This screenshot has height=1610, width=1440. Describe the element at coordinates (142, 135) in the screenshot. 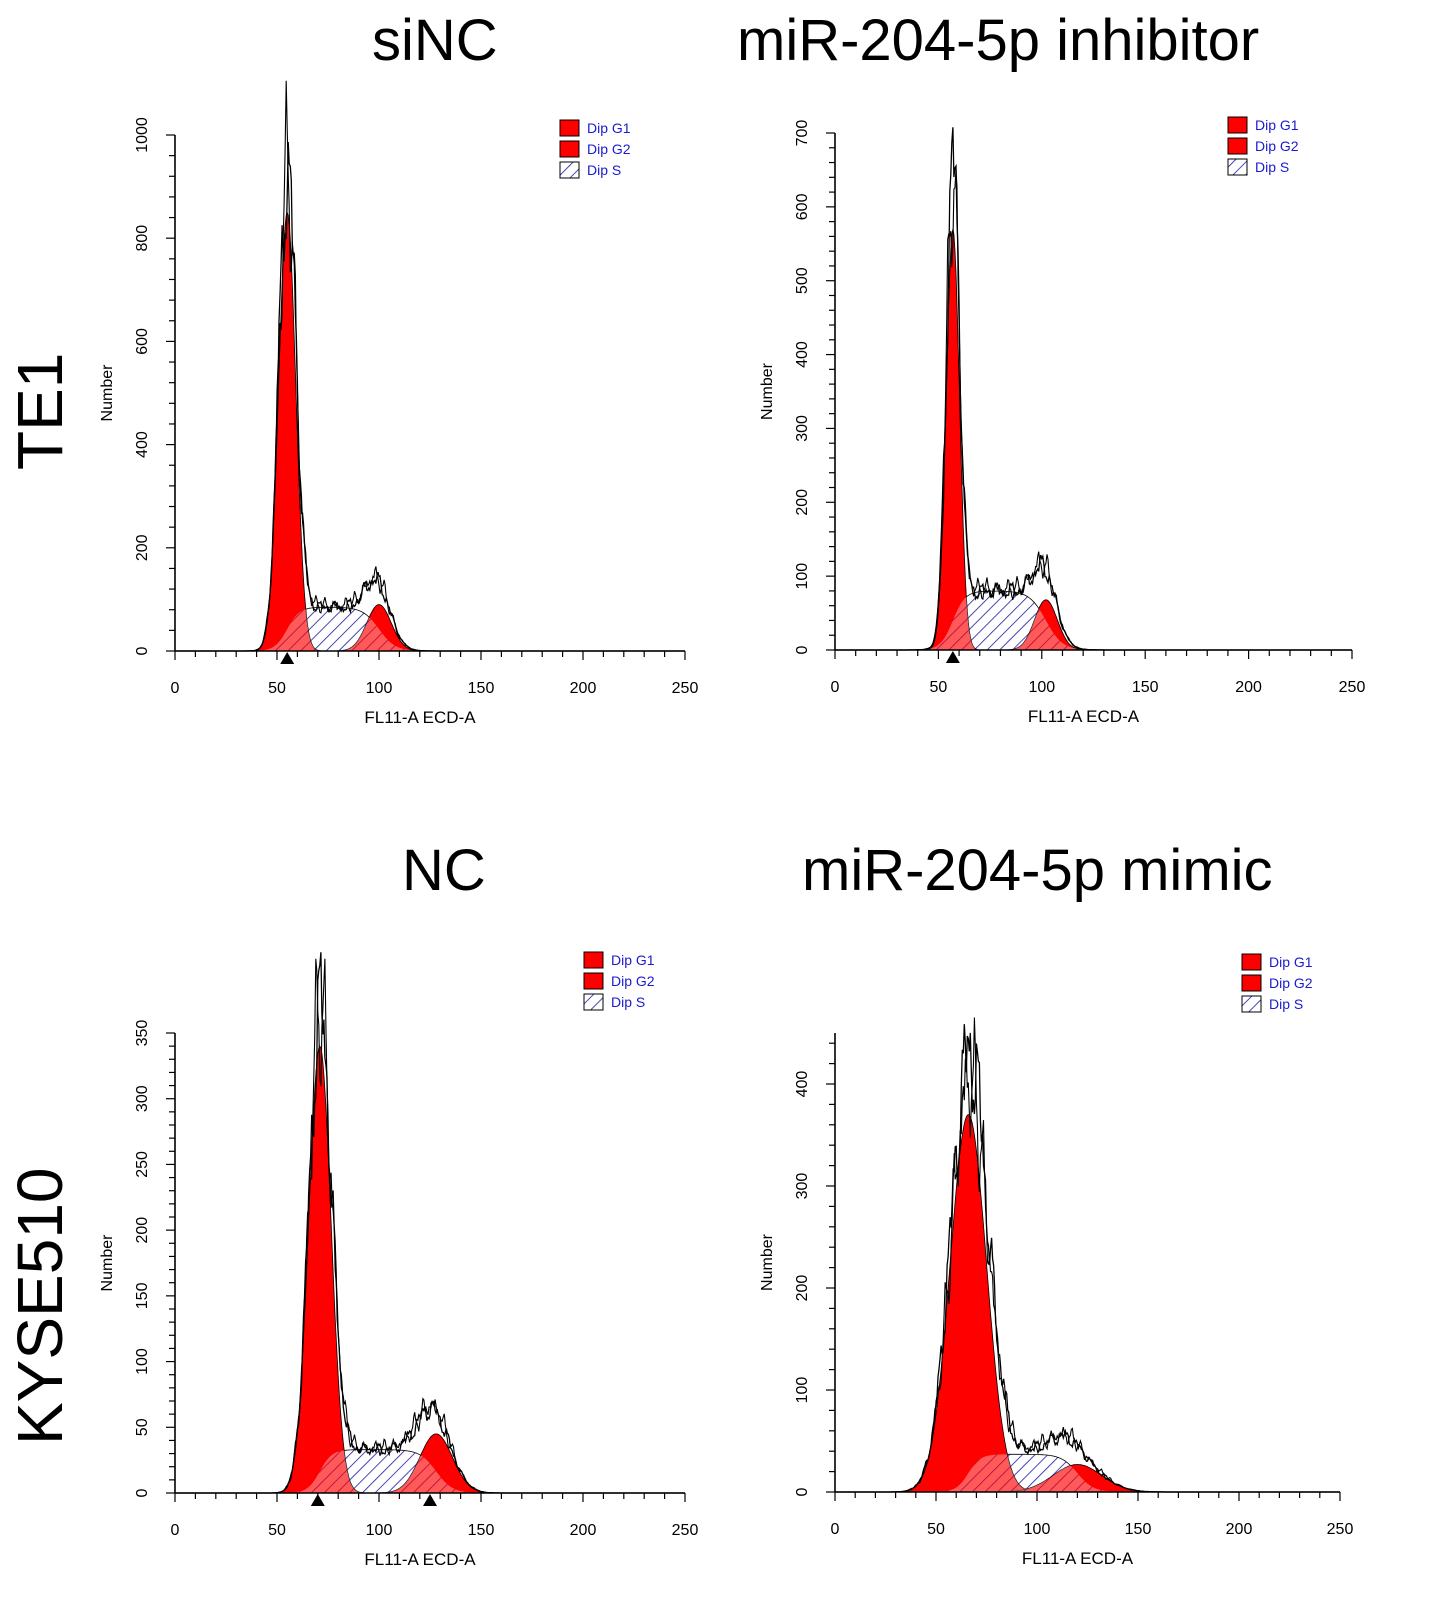

I see `y-tick-label: 1000` at that location.